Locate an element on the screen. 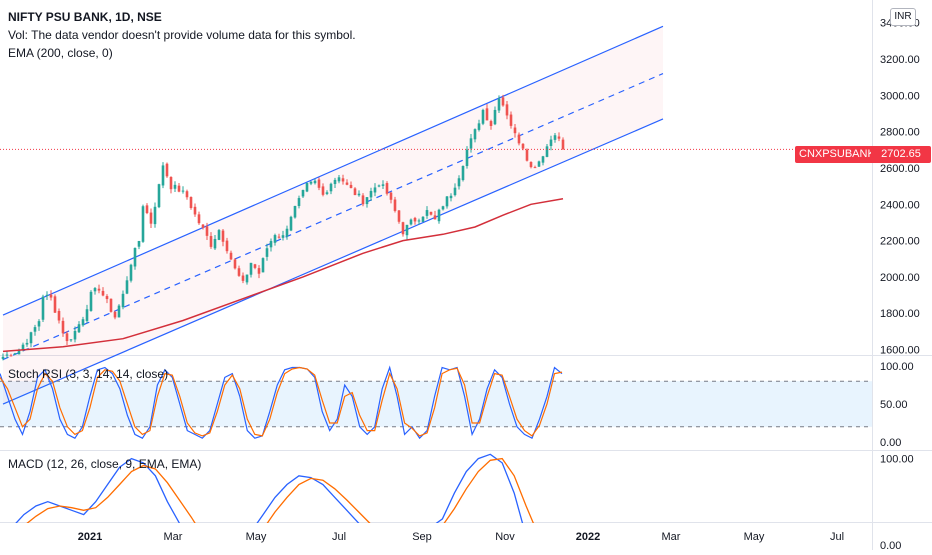  price-axis-bg is located at coordinates (902, 275).